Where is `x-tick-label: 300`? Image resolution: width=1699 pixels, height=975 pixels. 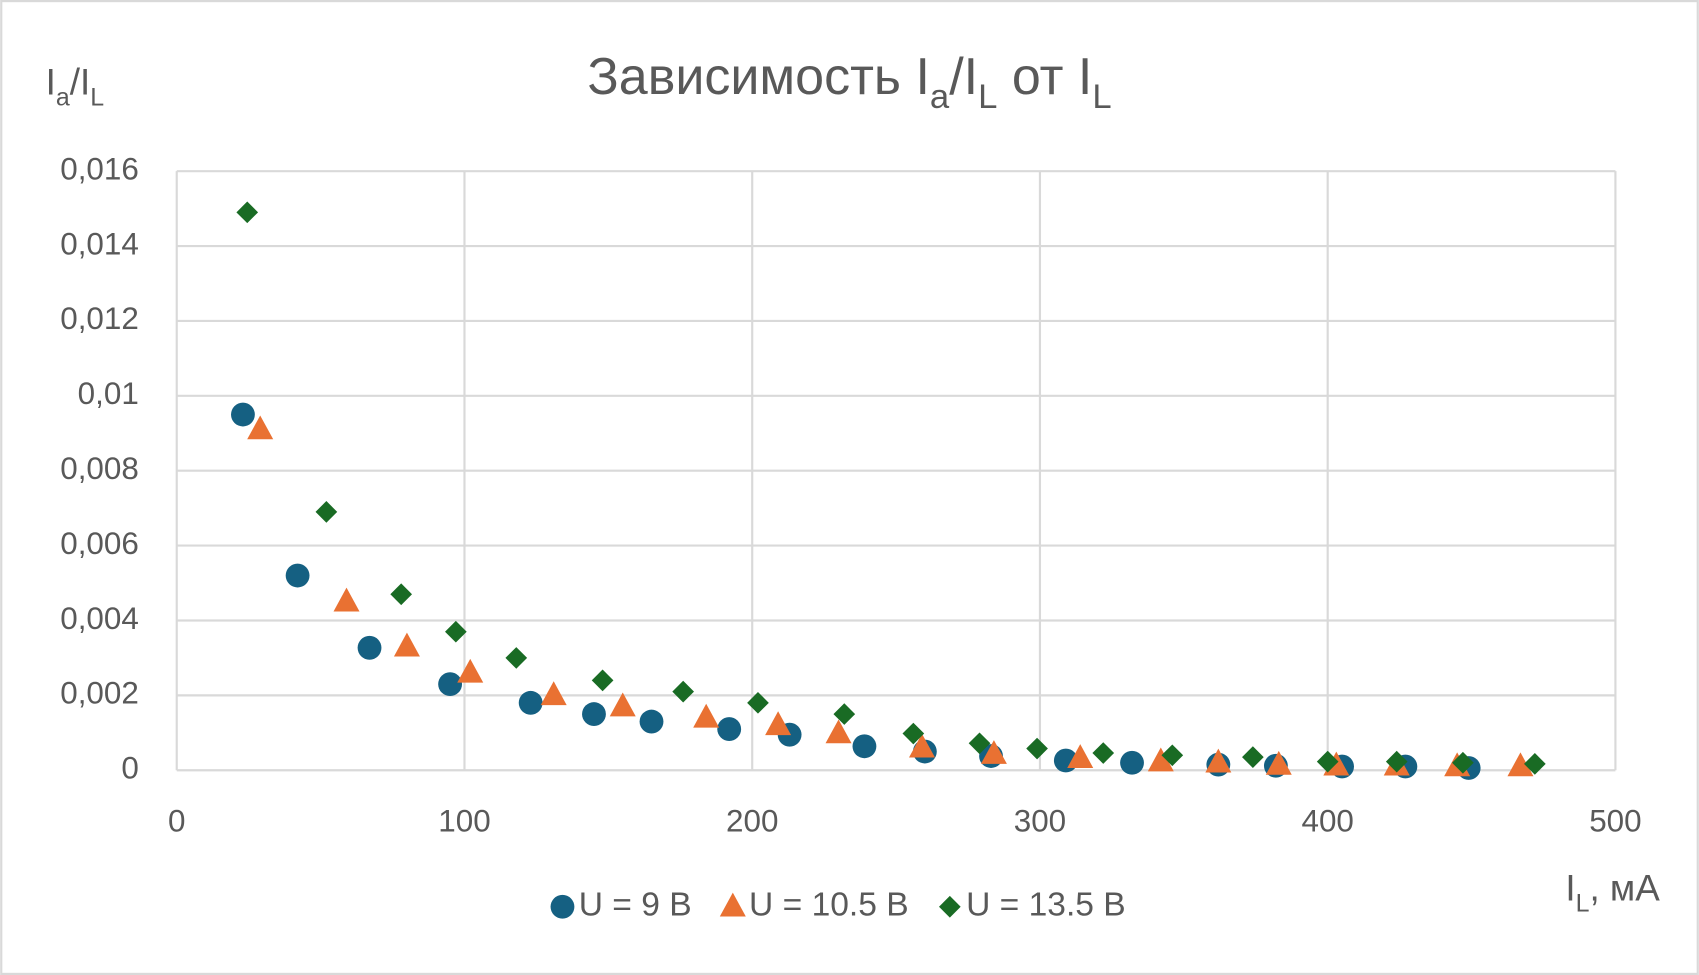
x-tick-label: 300 is located at coordinates (1040, 821).